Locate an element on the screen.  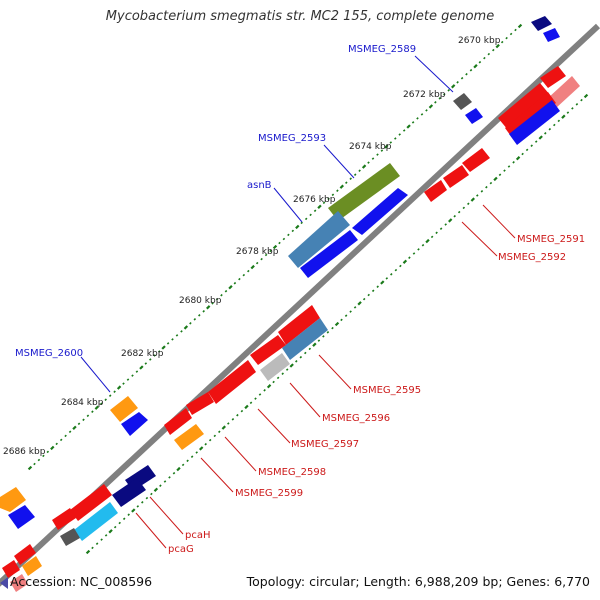
gene-orange-bottom is located at coordinates (32, 566).